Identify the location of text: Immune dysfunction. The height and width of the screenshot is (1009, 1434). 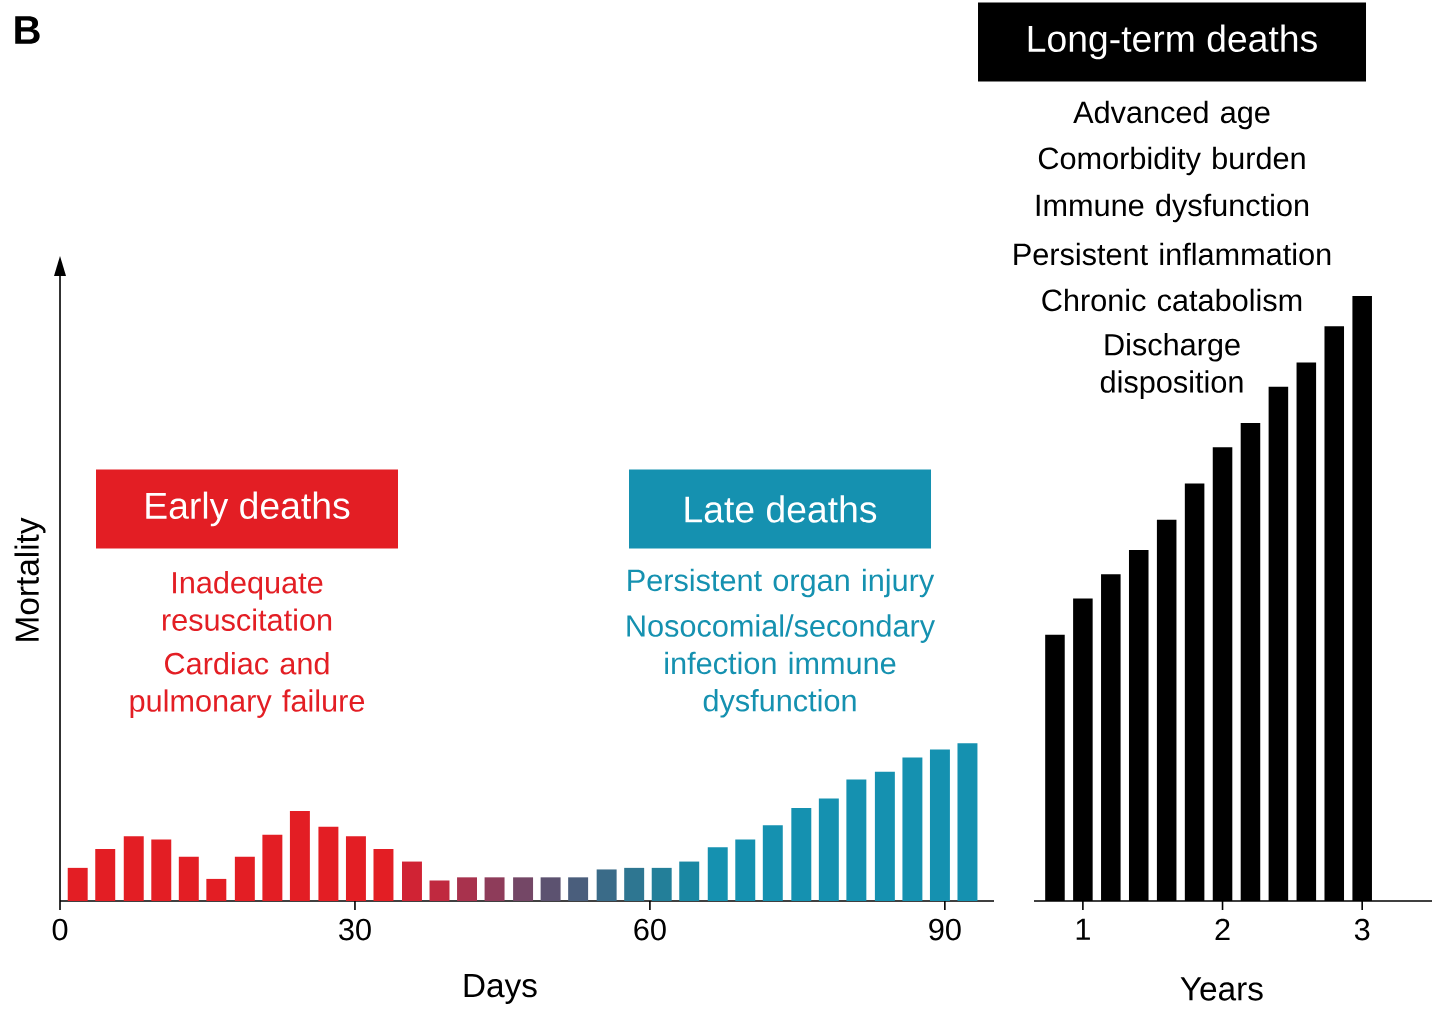
(1172, 208).